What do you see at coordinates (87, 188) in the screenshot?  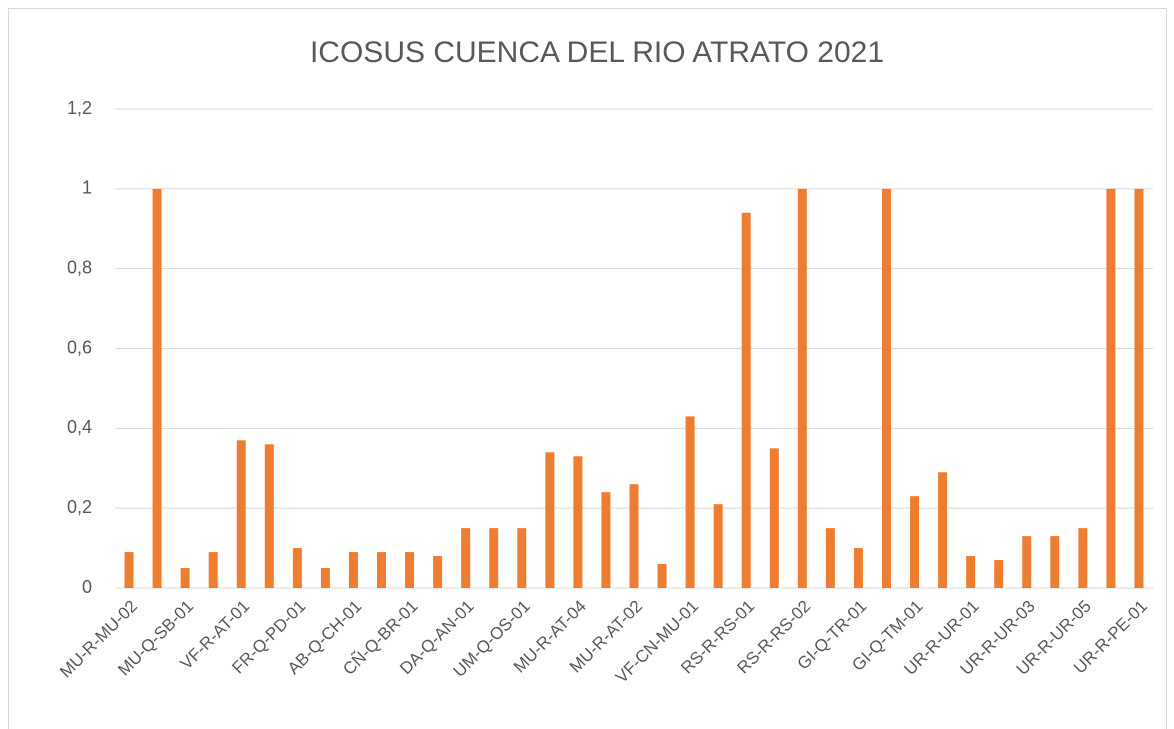 I see `y-tick-label: 1` at bounding box center [87, 188].